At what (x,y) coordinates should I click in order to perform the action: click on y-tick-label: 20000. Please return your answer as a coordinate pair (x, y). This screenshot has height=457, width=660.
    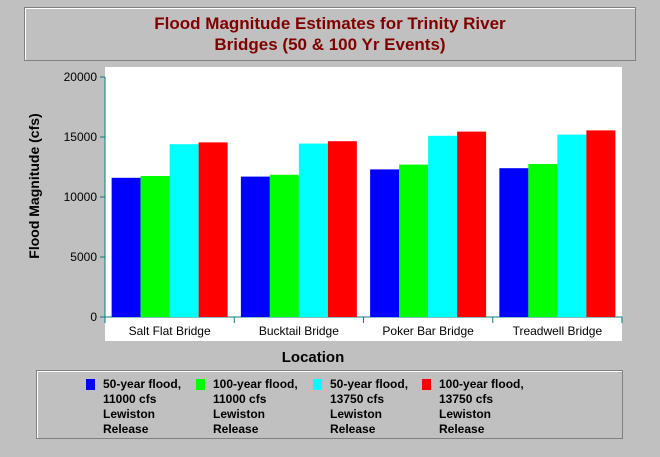
    Looking at the image, I should click on (81, 77).